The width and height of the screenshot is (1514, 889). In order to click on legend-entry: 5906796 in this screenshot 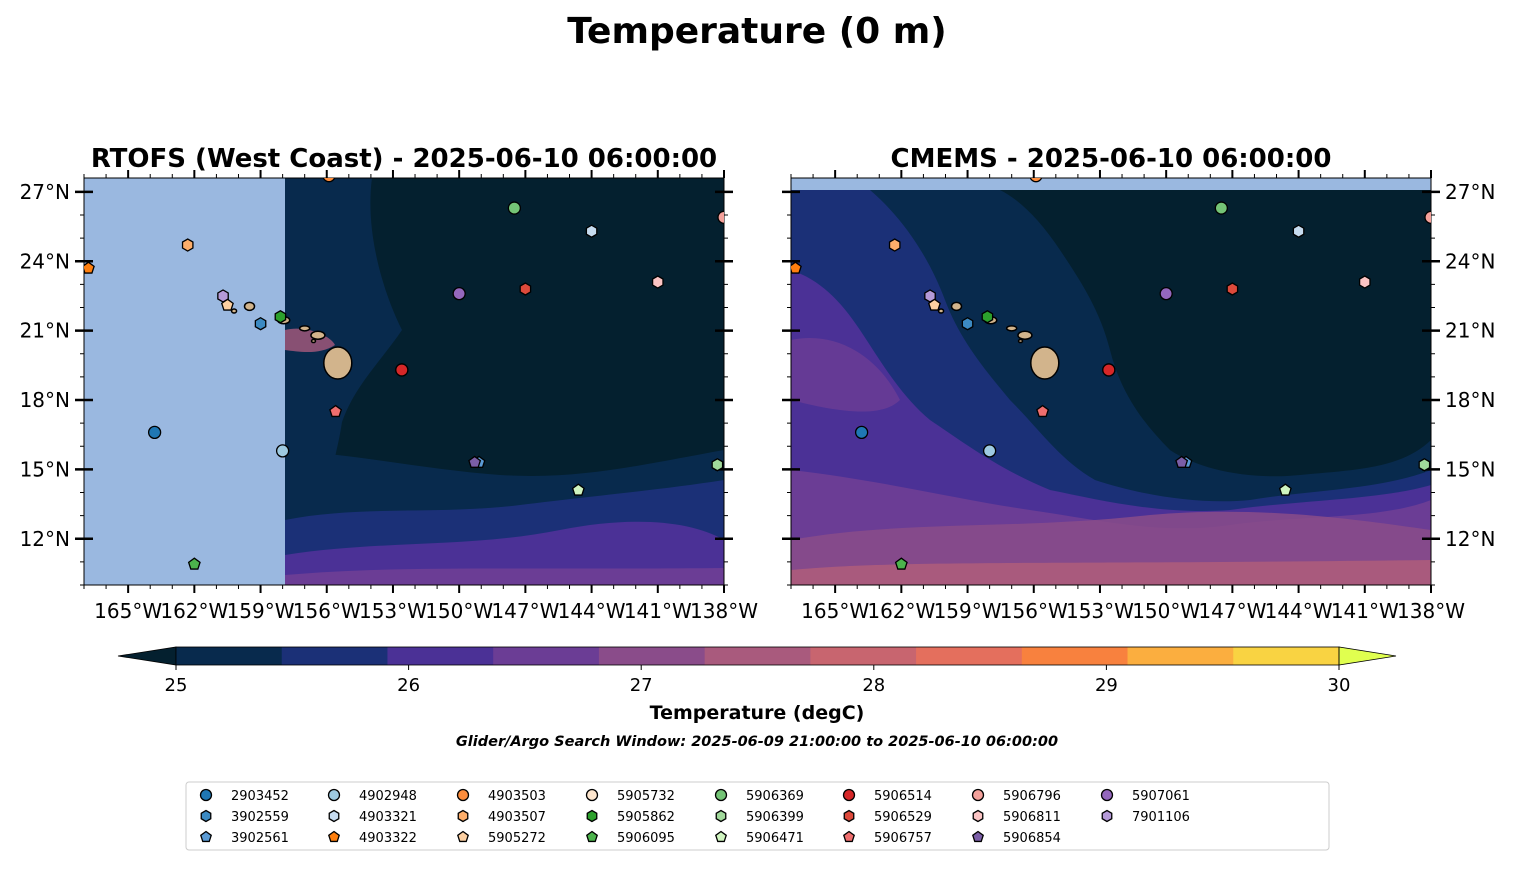, I will do `click(1032, 796)`.